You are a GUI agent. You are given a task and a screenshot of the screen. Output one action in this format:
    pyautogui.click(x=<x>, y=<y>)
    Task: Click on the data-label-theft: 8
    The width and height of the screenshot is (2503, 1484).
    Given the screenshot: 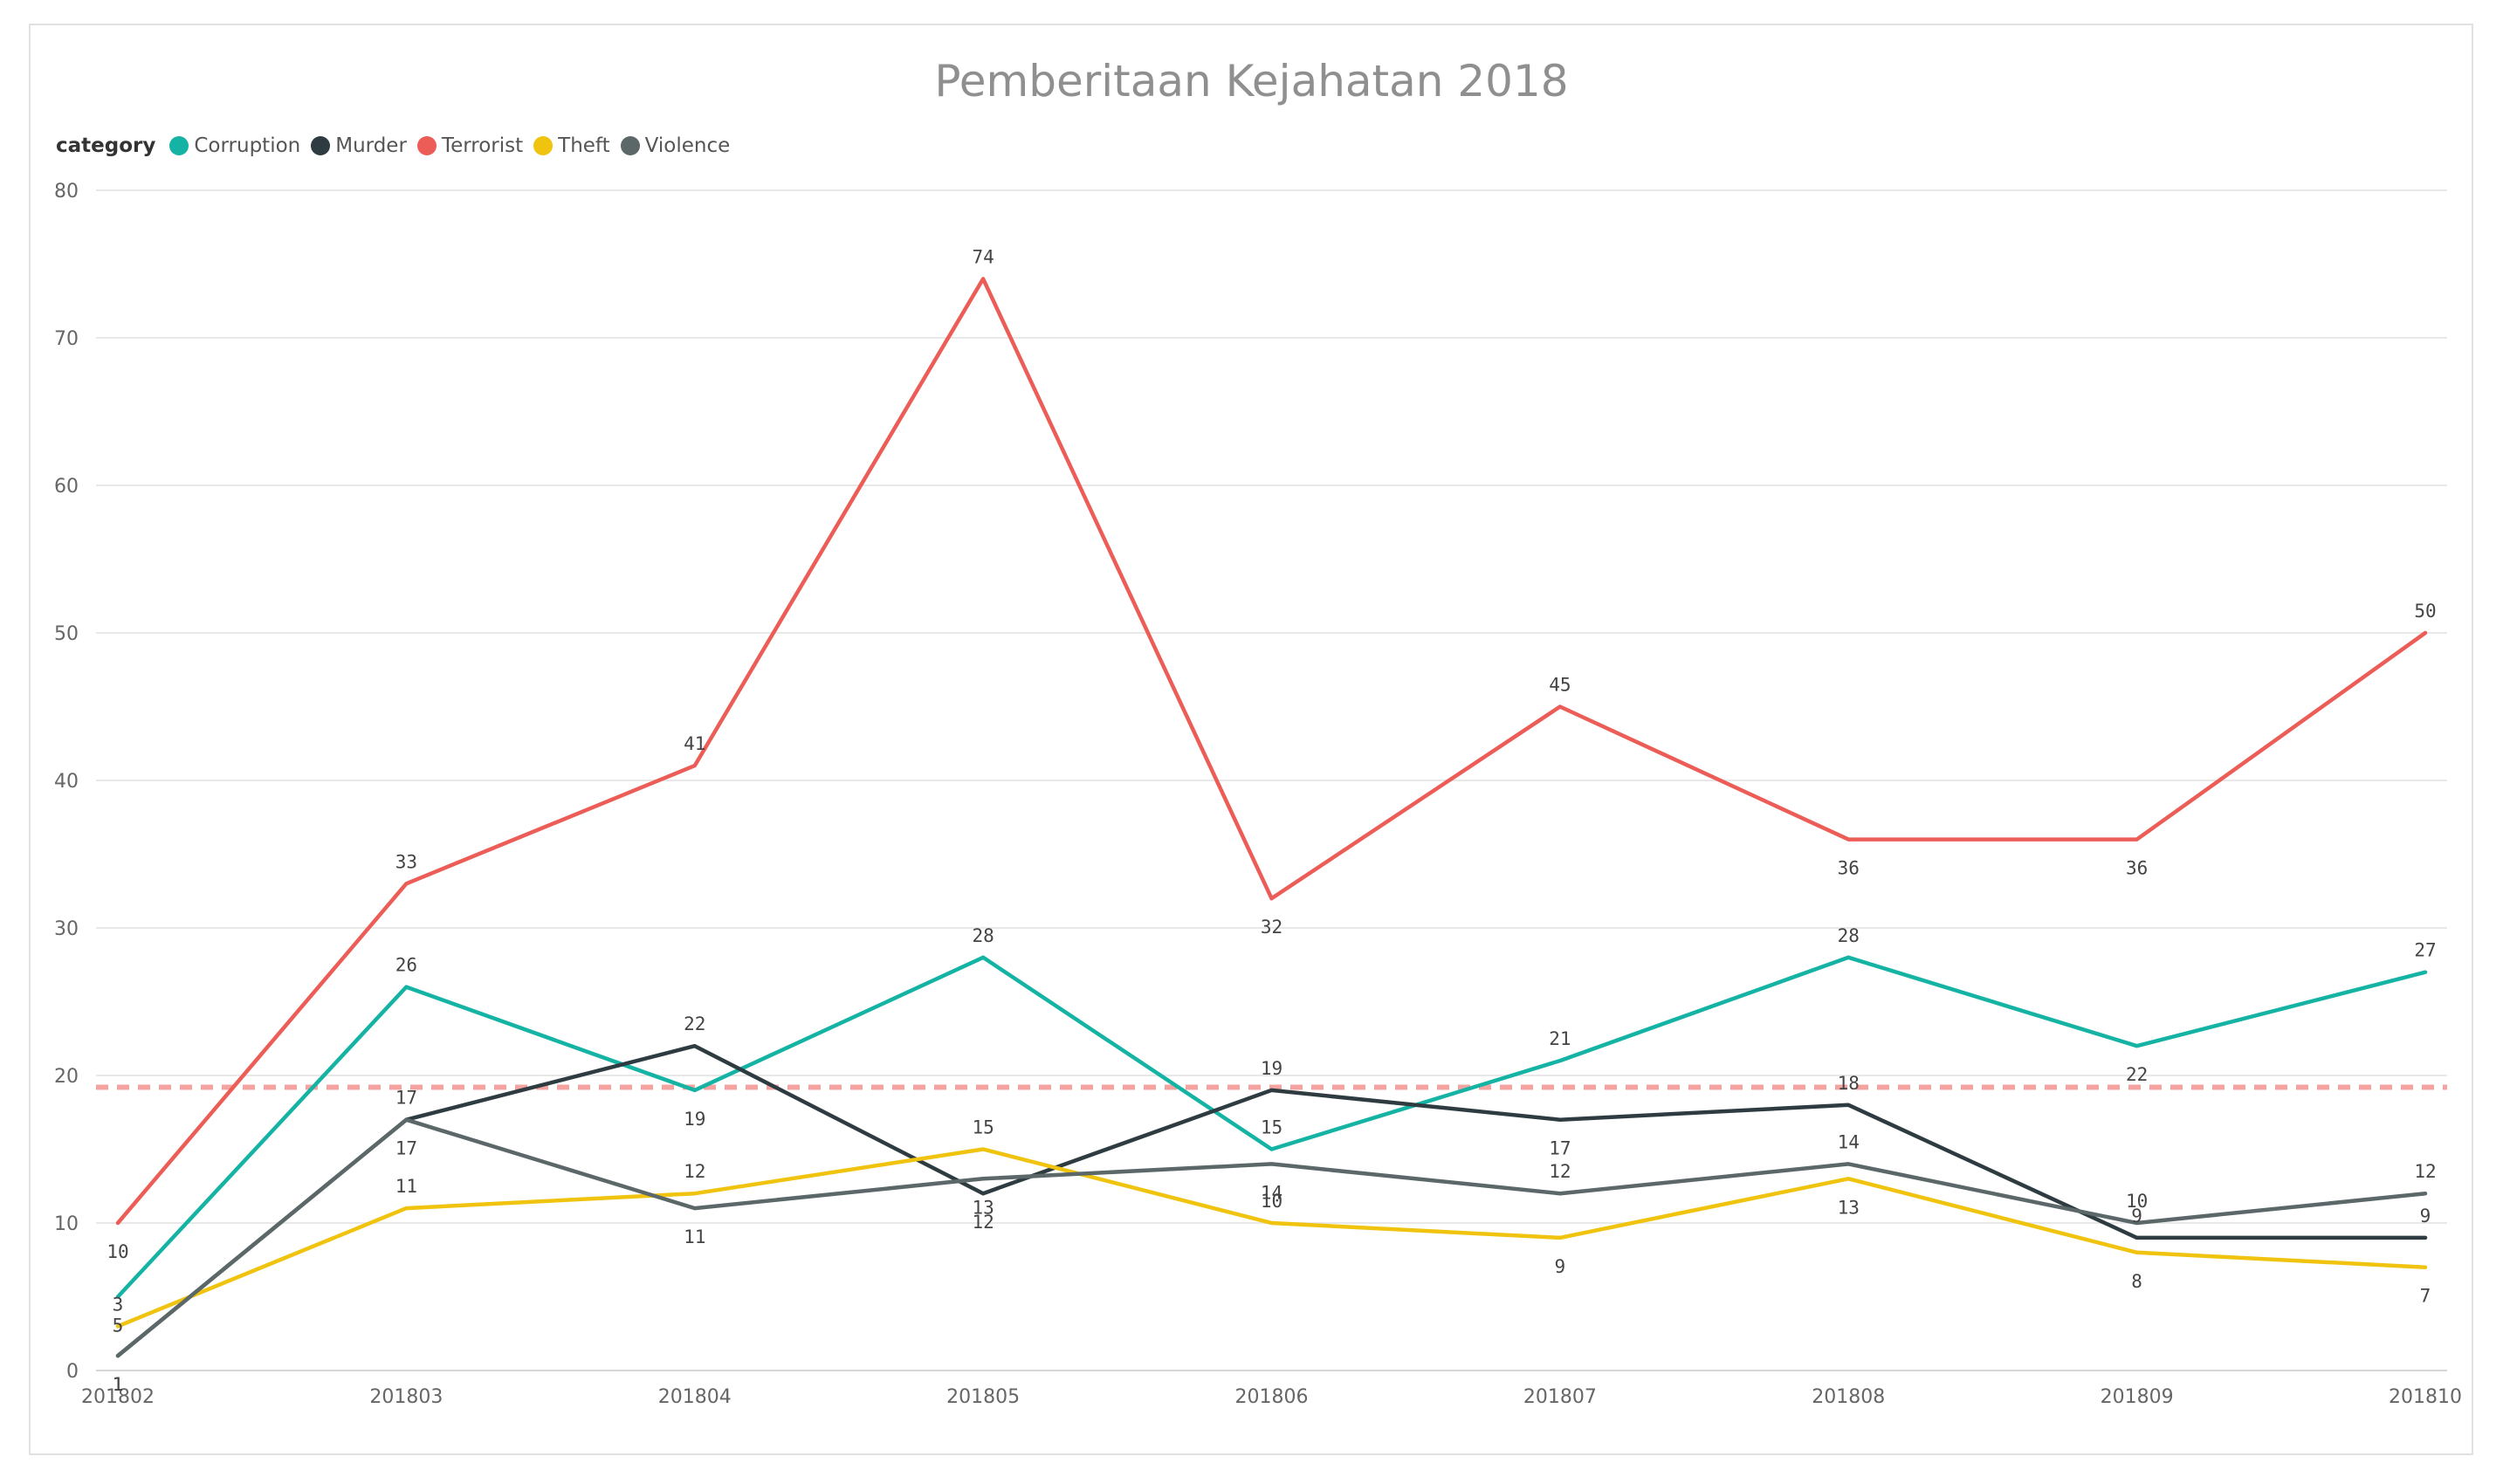 What is the action you would take?
    pyautogui.click(x=2136, y=1282)
    